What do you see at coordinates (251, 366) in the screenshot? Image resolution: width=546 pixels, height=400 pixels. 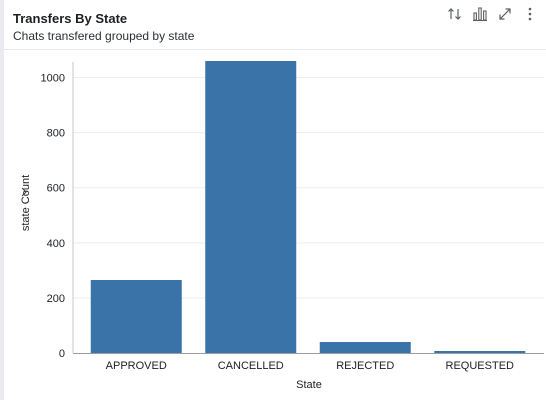 I see `x-tick-label: CANCELLED` at bounding box center [251, 366].